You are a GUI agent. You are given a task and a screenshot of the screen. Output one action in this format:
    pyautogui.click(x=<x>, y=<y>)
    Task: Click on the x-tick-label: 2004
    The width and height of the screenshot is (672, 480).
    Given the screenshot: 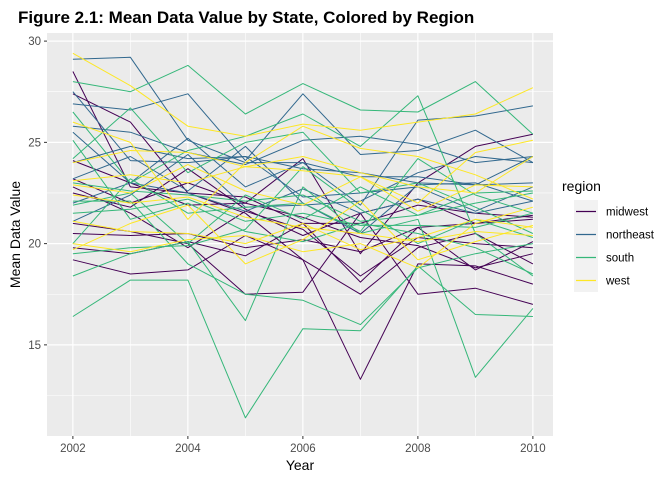 What is the action you would take?
    pyautogui.click(x=188, y=449)
    